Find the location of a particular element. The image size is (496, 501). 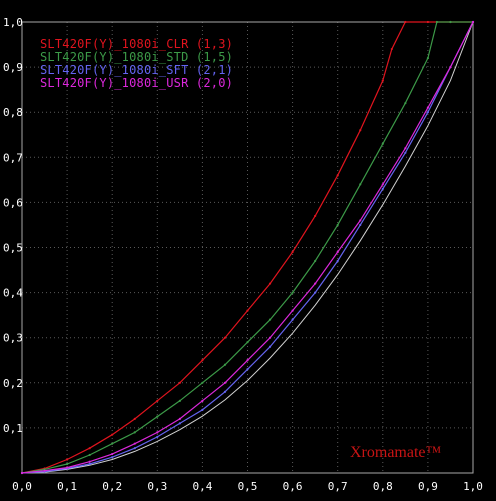

x-tick-label: 0,1 is located at coordinates (67, 486).